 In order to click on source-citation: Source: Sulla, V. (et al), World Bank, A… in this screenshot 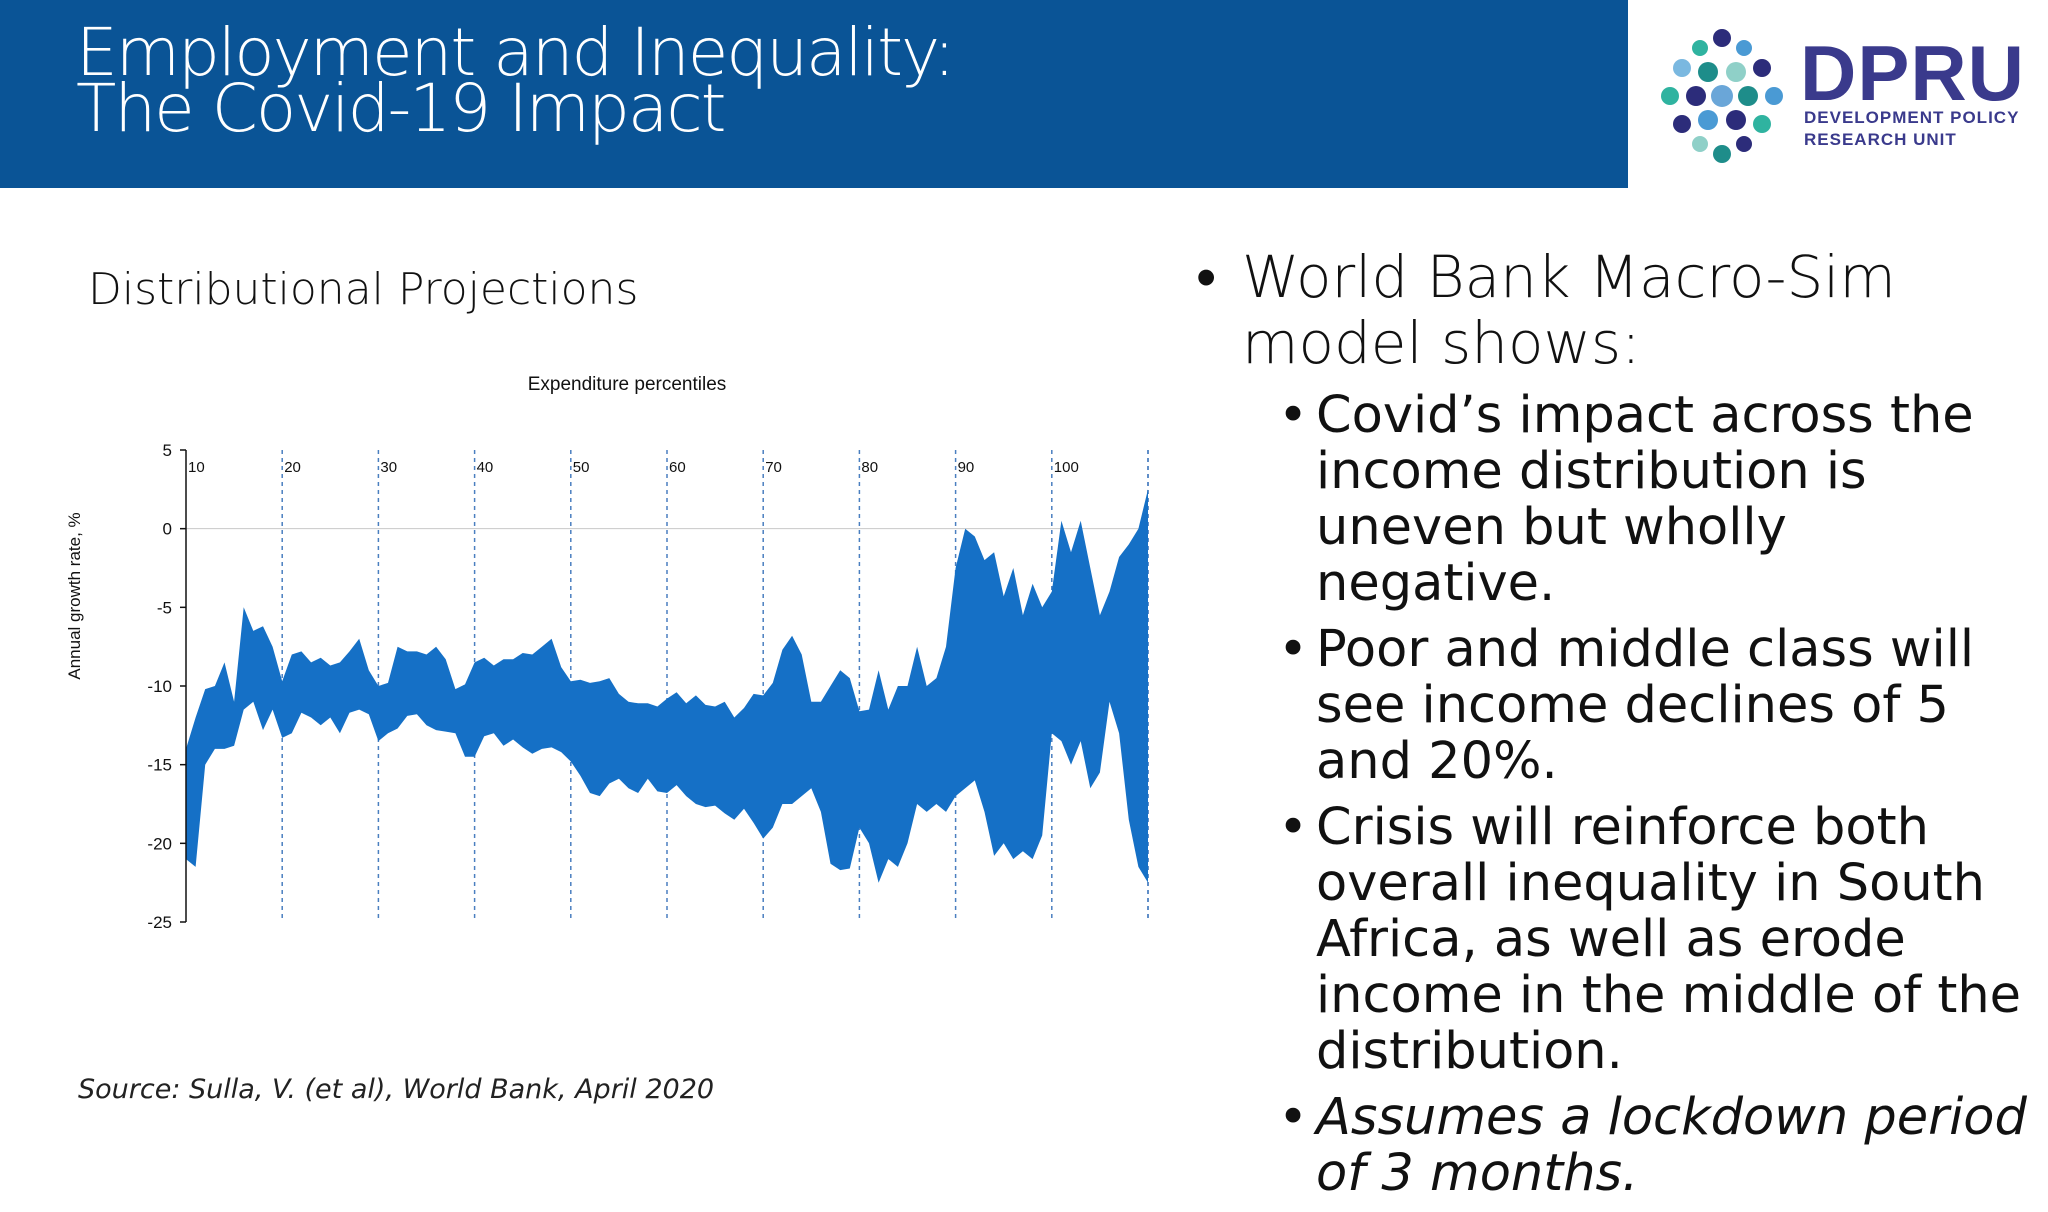, I will do `click(396, 1089)`.